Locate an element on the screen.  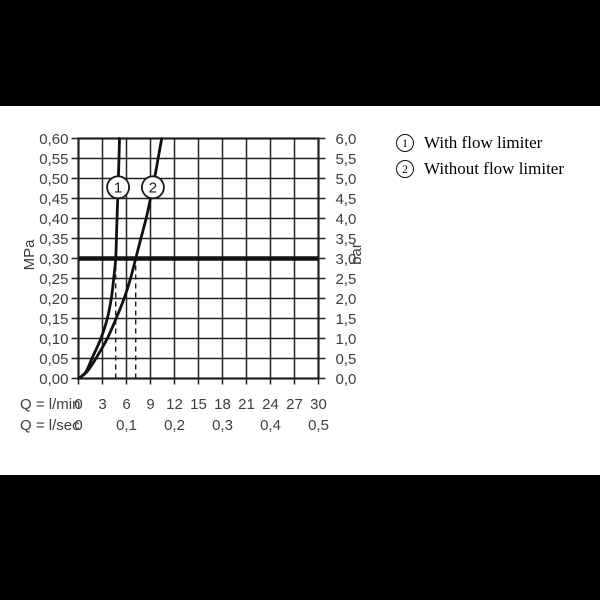
x-lsec-tick-label: 0,2 is located at coordinates (174, 425).